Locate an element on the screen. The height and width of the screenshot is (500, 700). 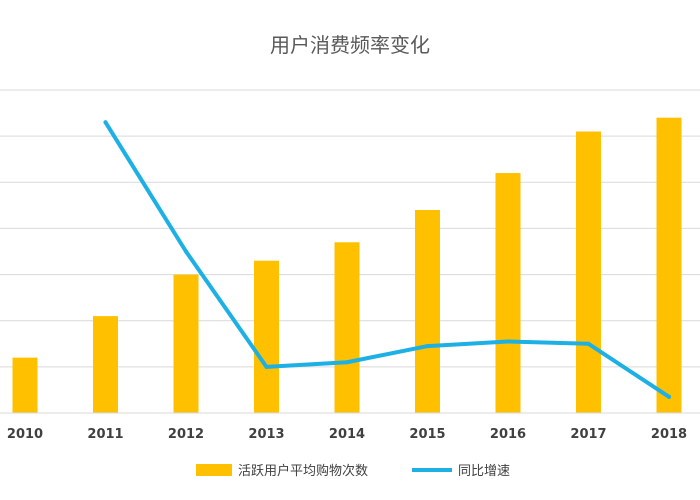
line-point-2015 is located at coordinates (427, 346).